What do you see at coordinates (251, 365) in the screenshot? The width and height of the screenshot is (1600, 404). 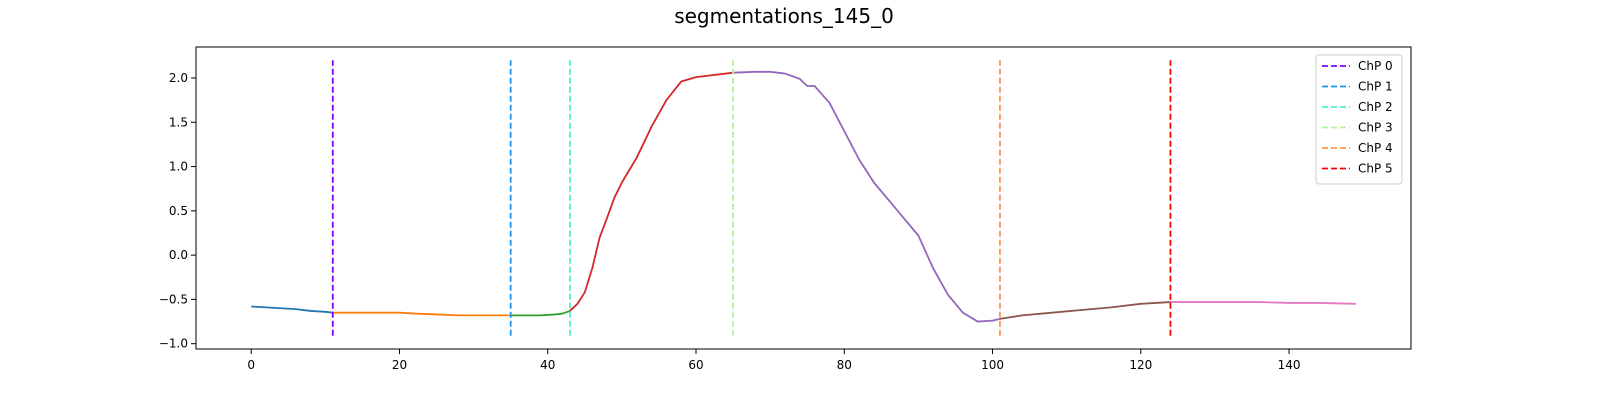 I see `x-tick-label: 0` at bounding box center [251, 365].